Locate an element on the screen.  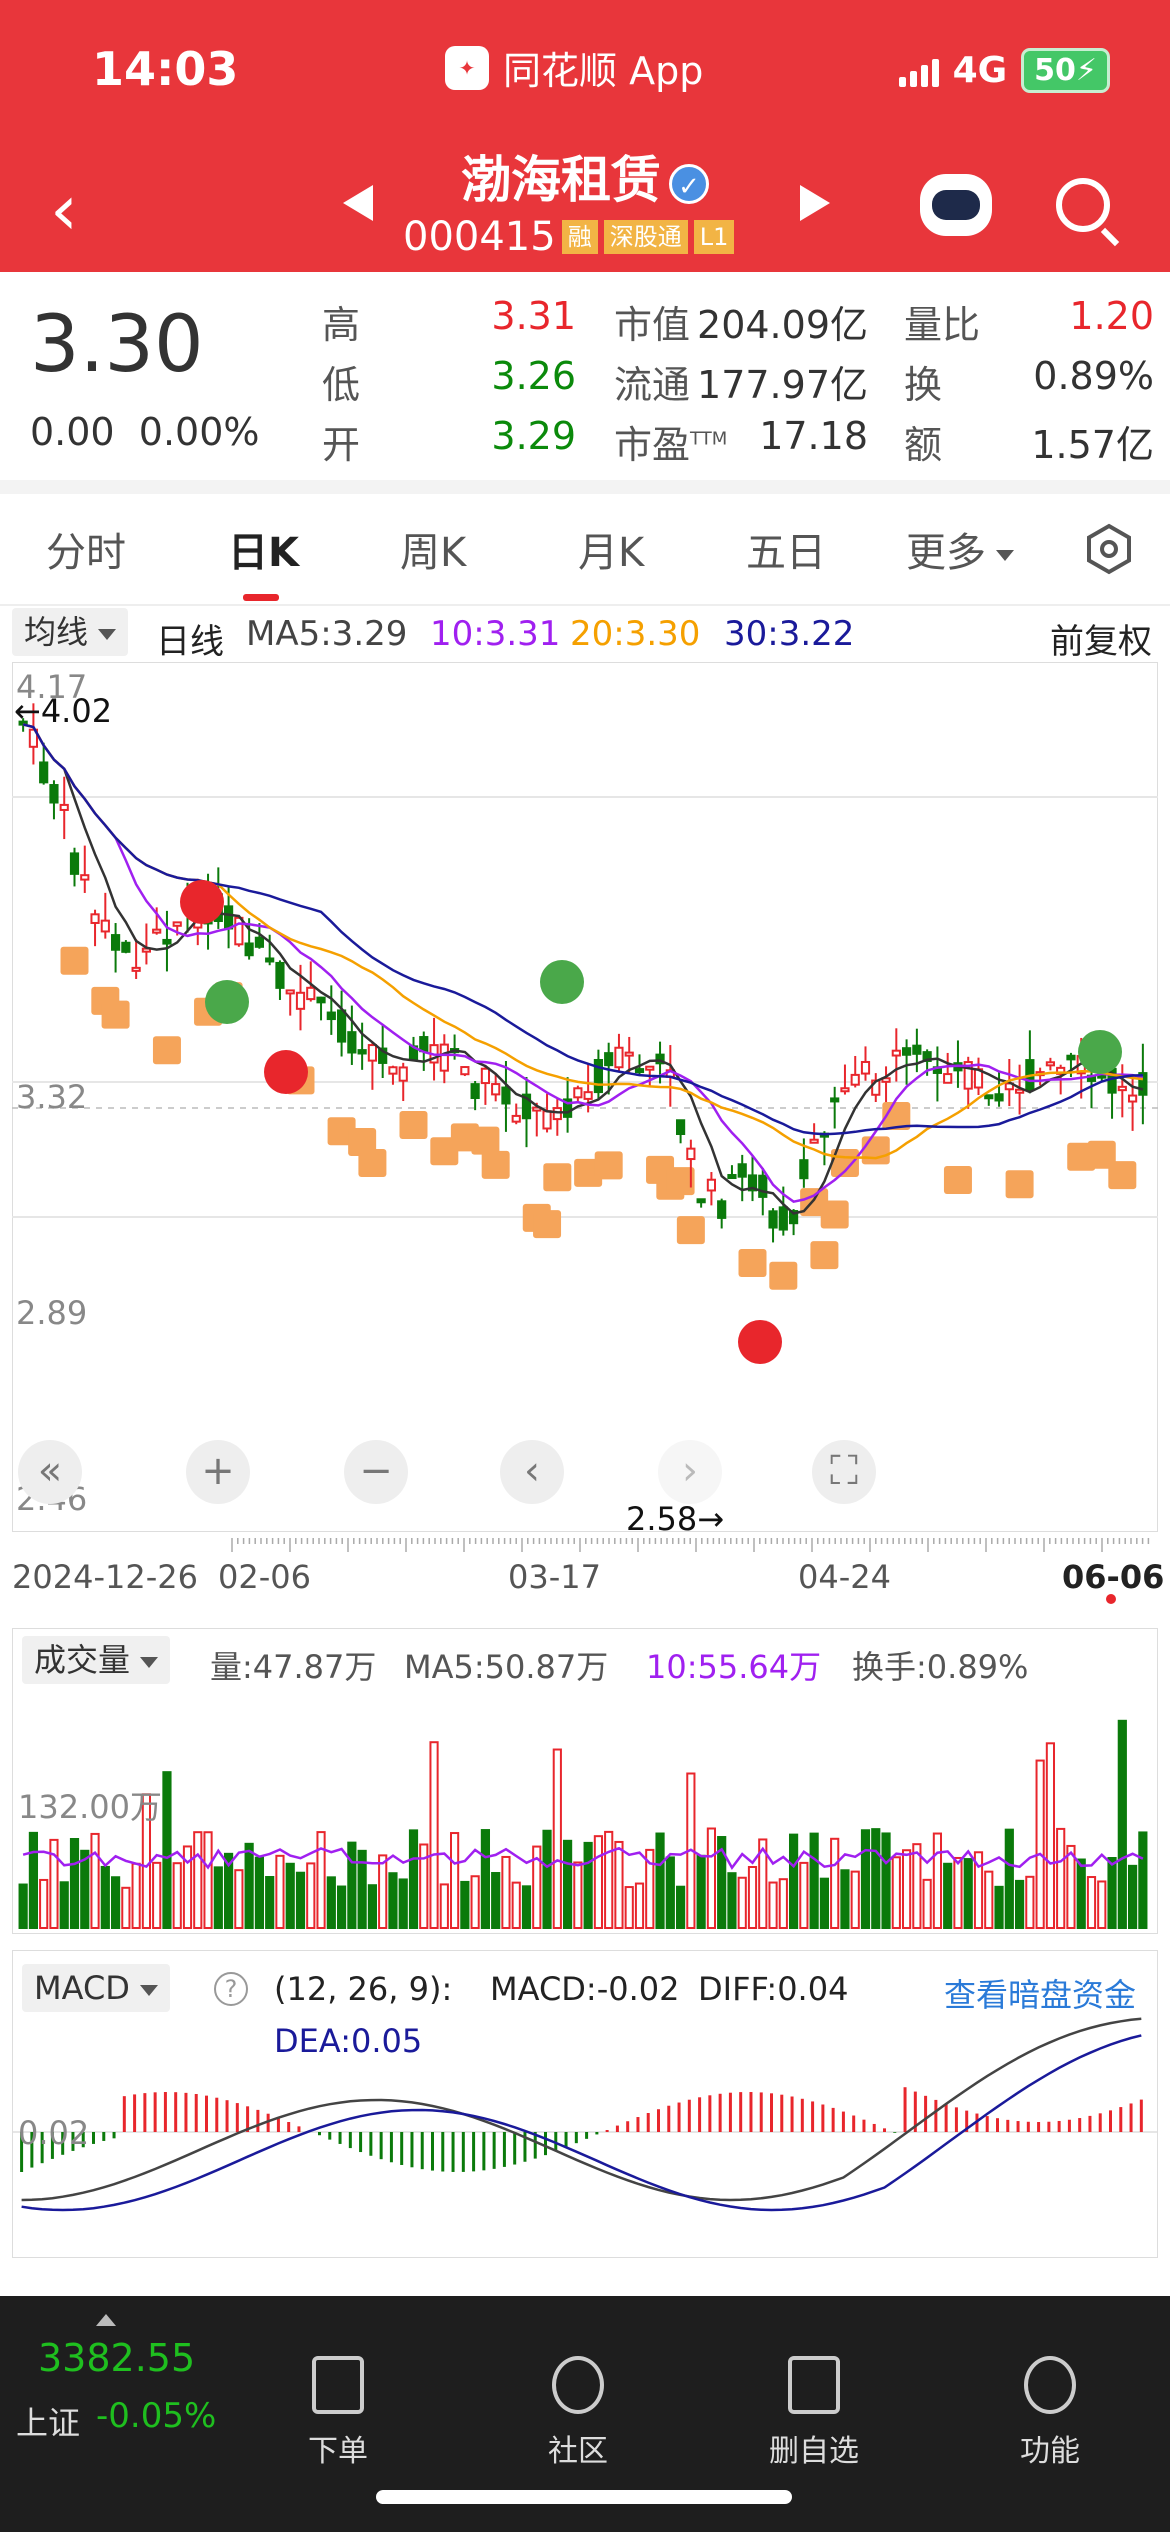
tab-five-day: 五日 is located at coordinates (786, 553).